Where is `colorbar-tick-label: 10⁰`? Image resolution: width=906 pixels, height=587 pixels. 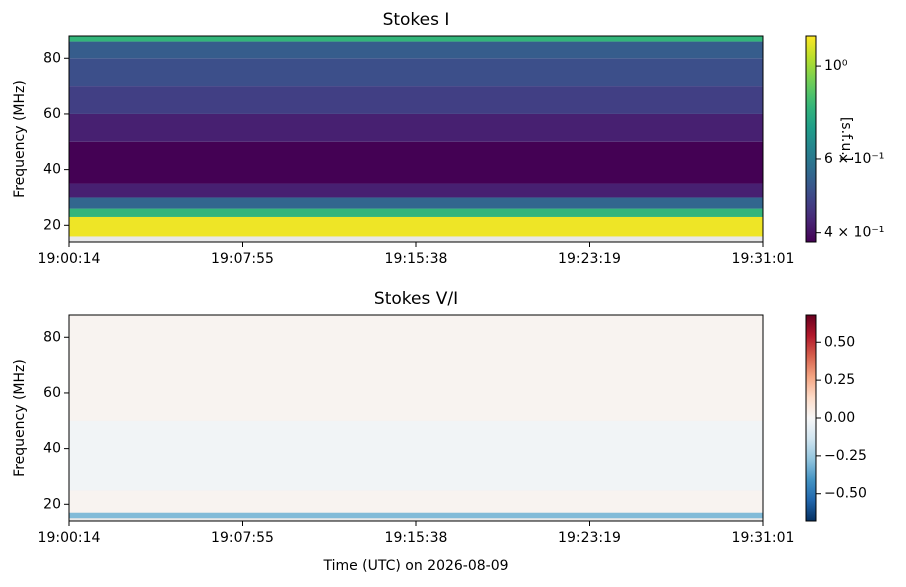 colorbar-tick-label: 10⁰ is located at coordinates (836, 66).